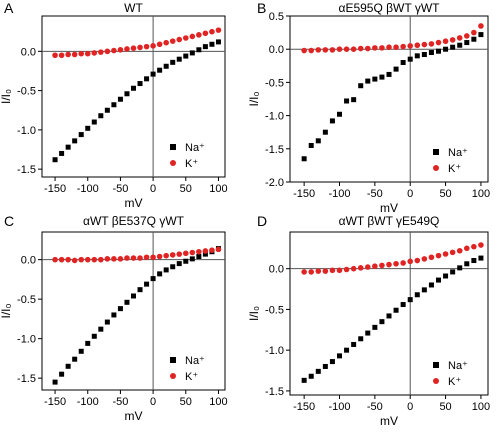 This screenshot has height=436, width=500. I want to click on plot-frame, so click(133, 96).